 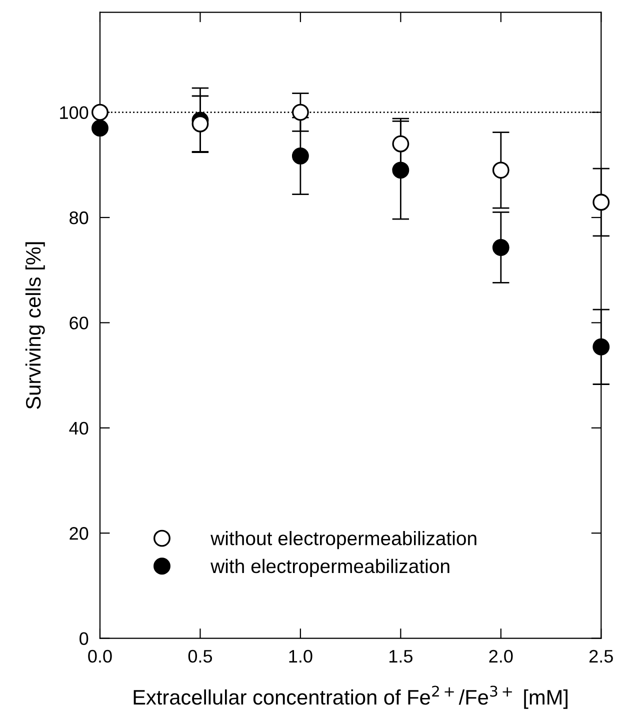 What do you see at coordinates (343, 540) in the screenshot?
I see `legend-label: without electropermeabilization` at bounding box center [343, 540].